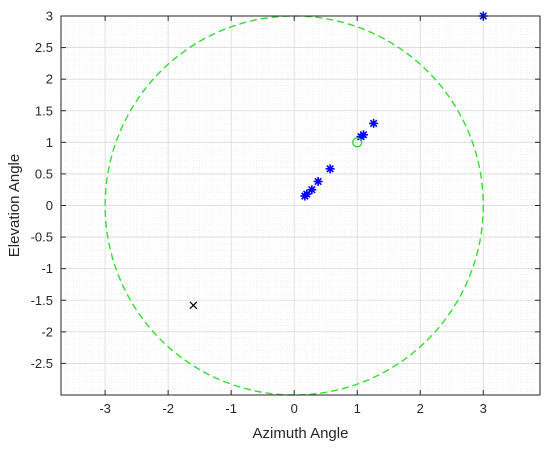 The height and width of the screenshot is (455, 550). Describe the element at coordinates (301, 433) in the screenshot. I see `x-axis-label: Azimuth Angle` at that location.